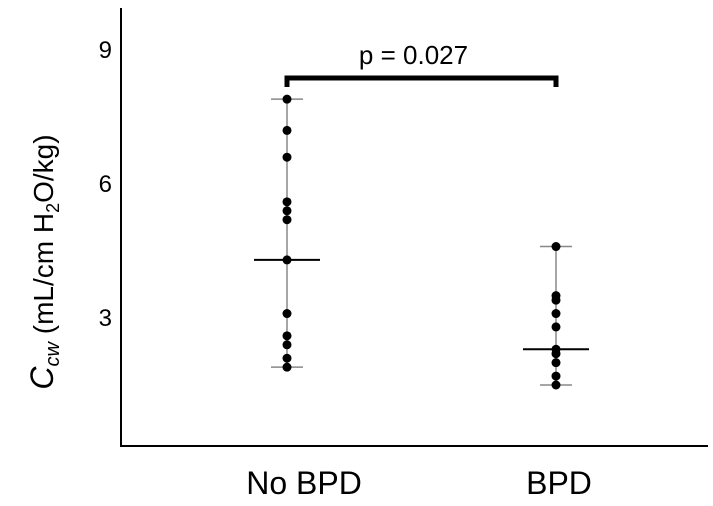 The width and height of the screenshot is (713, 506). Describe the element at coordinates (419, 483) in the screenshot. I see `x-tick-labels: No BPD BPD` at that location.